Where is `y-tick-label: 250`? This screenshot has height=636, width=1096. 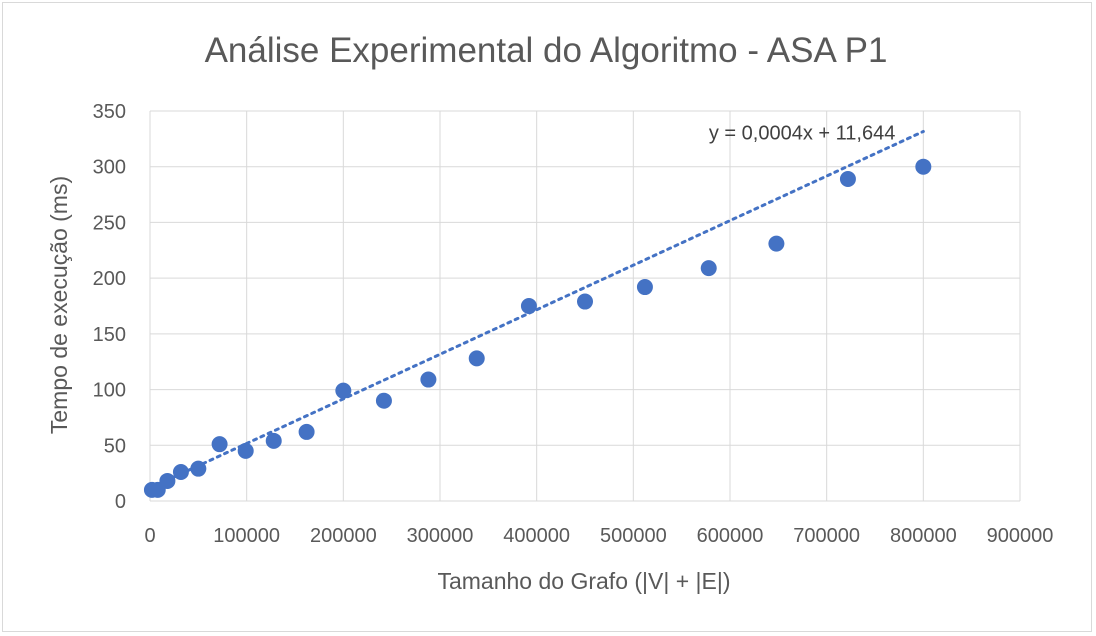 y-tick-label: 250 is located at coordinates (109, 223).